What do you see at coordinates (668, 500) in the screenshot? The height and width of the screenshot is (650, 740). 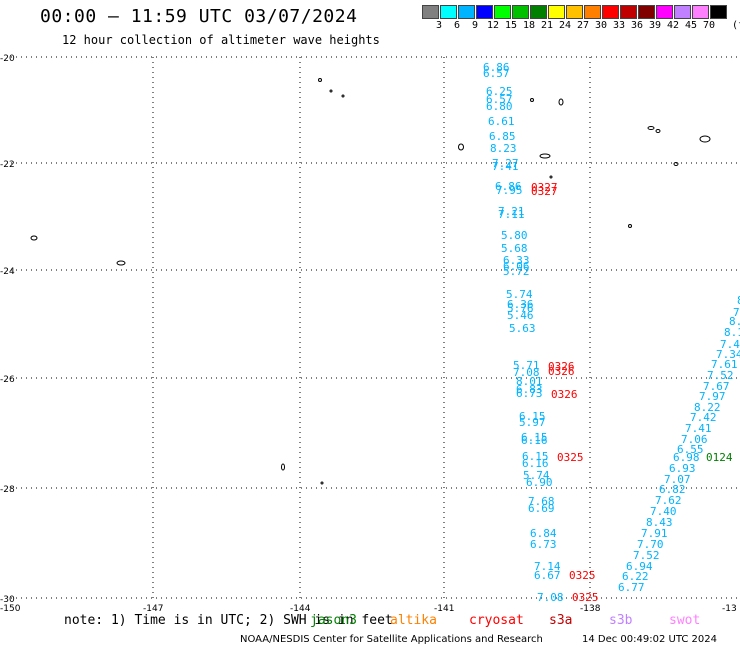 I see `track-value-label: 7.62` at bounding box center [668, 500].